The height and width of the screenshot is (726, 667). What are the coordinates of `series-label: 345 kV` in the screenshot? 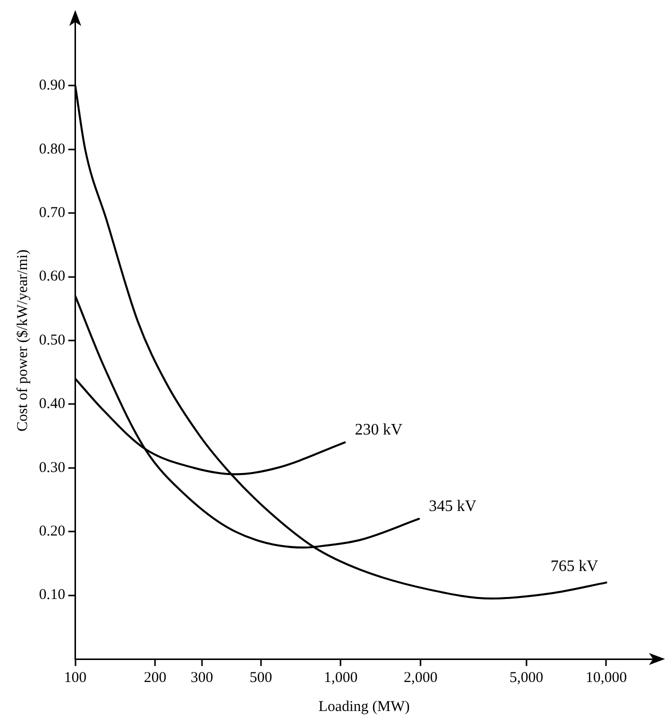 It's located at (452, 507).